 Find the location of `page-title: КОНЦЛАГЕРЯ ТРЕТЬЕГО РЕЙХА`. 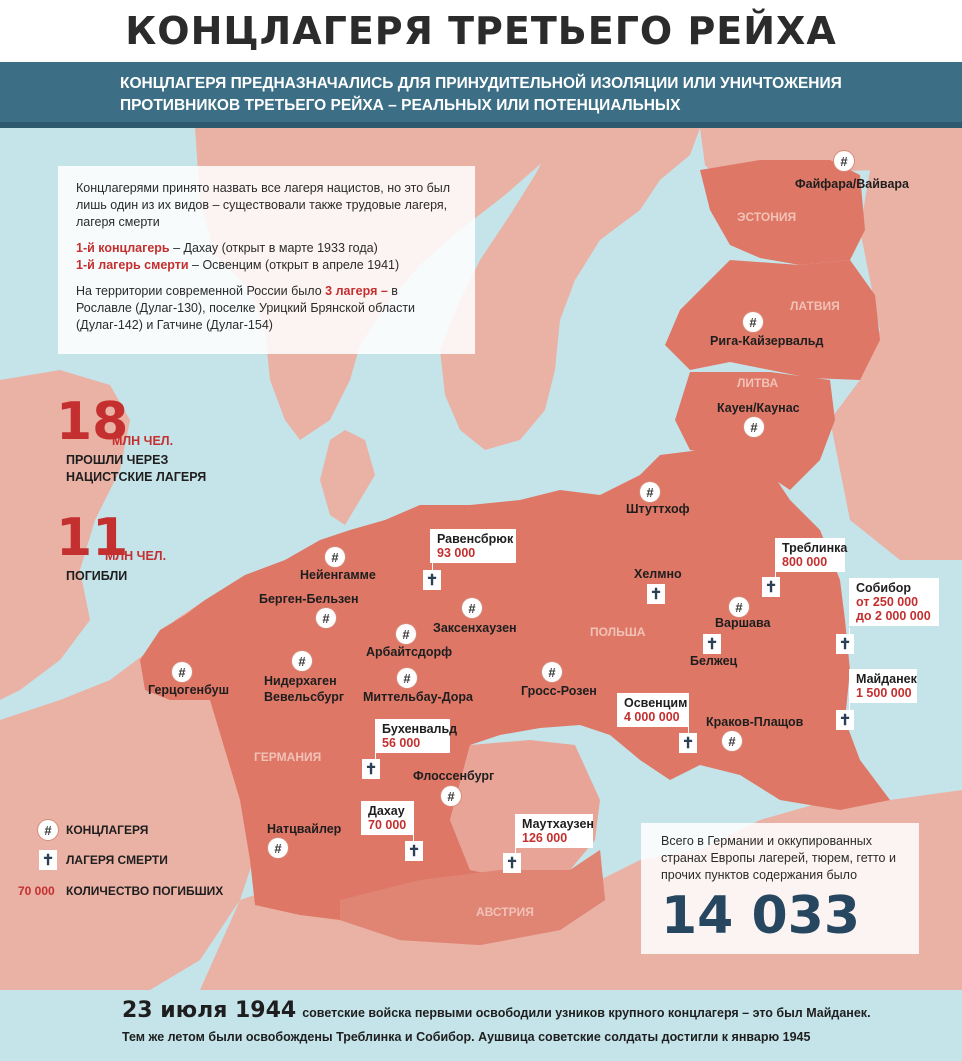

page-title: КОНЦЛАГЕРЯ ТРЕТЬЕГО РЕЙХА is located at coordinates (481, 31).